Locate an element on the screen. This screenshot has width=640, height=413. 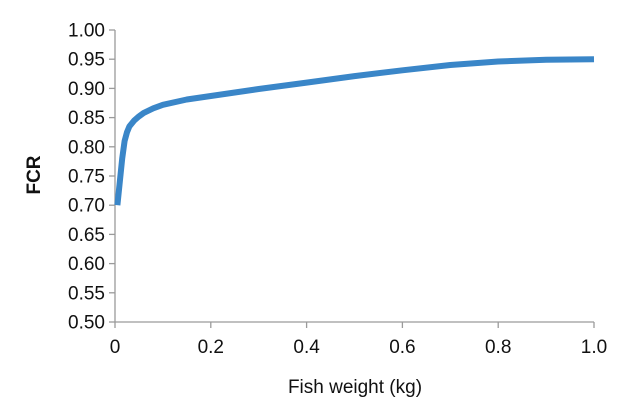
x-tick-label: 0.2 is located at coordinates (211, 347).